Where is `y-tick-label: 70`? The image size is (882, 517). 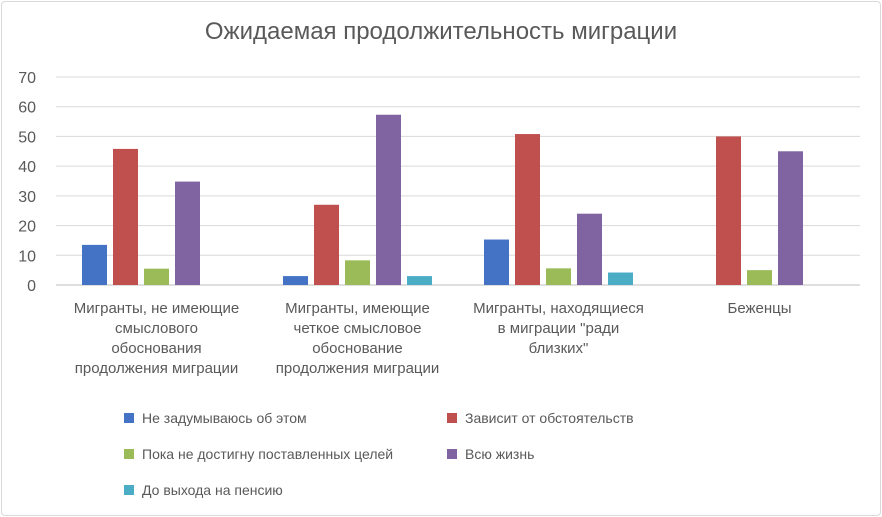 y-tick-label: 70 is located at coordinates (27, 78).